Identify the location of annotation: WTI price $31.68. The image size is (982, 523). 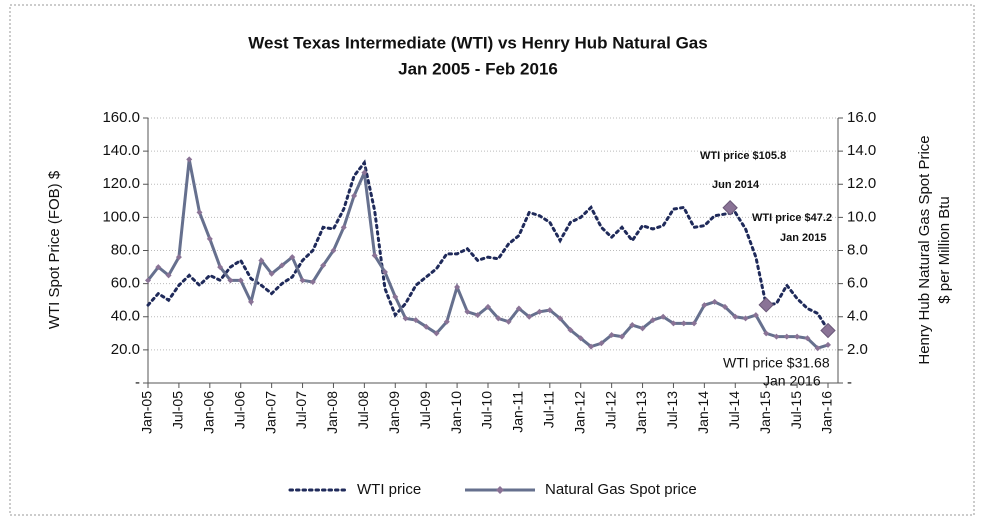
(776, 363).